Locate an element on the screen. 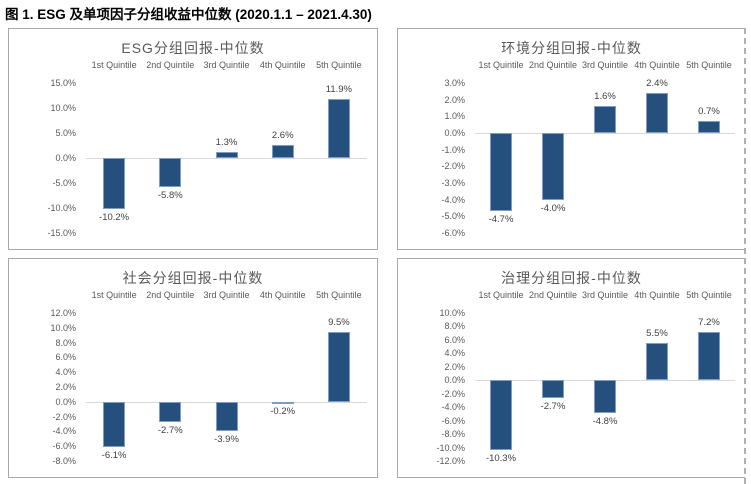 This screenshot has height=484, width=751. bar-value-label: -2.7% is located at coordinates (170, 430).